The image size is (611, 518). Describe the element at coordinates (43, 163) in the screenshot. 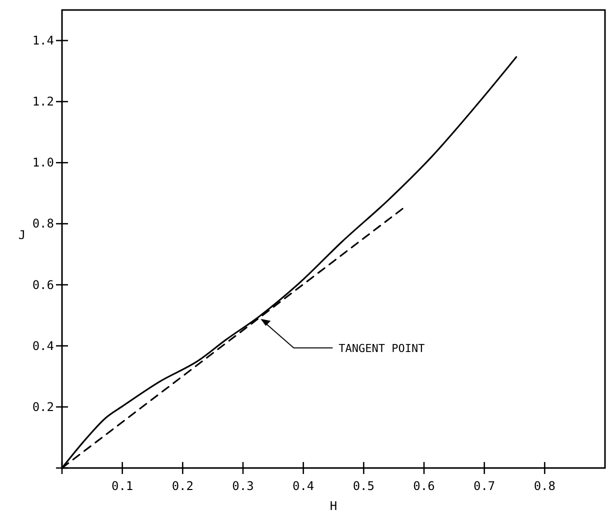

I see `y-tick-label: 1.0` at that location.